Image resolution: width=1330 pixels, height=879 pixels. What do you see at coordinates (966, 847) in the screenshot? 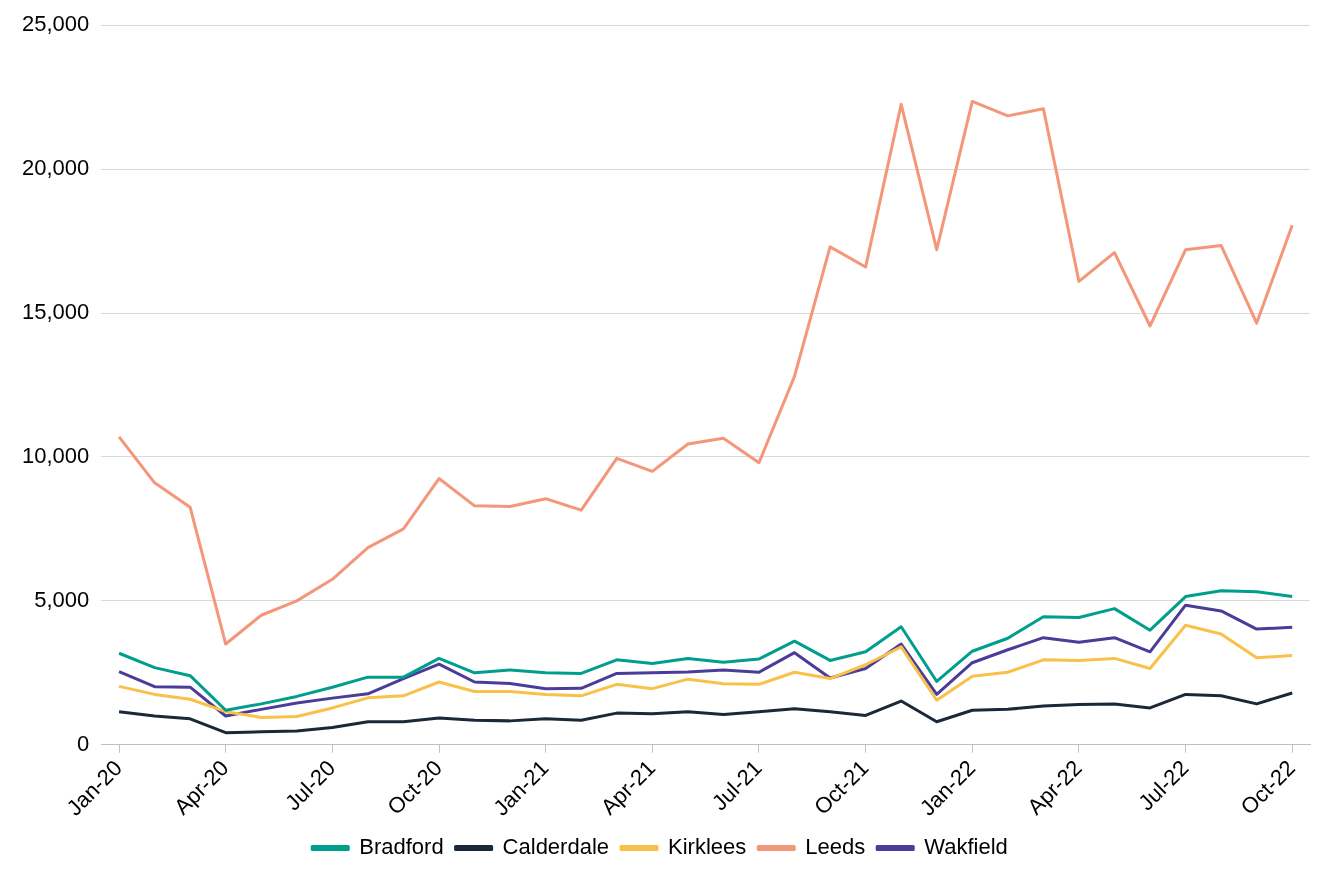
I see `legend-label: Wakfield` at bounding box center [966, 847].